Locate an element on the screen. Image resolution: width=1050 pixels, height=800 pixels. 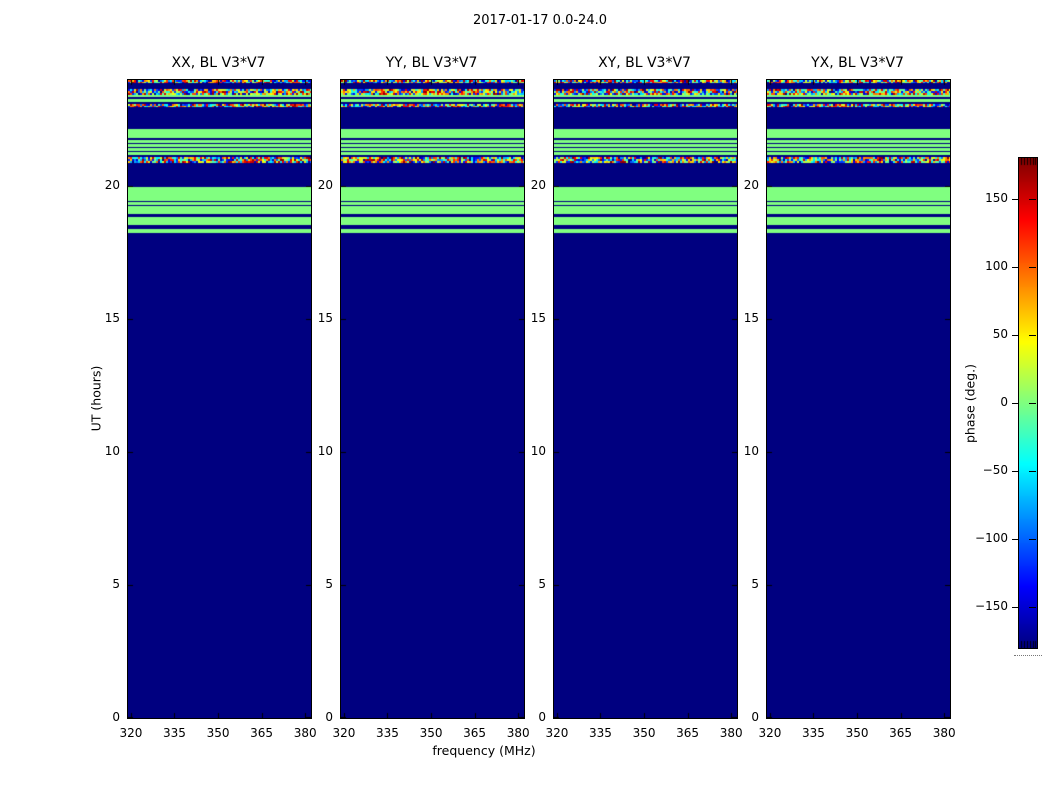
panel-title: YY, BL V3*V7 is located at coordinates (431, 63).